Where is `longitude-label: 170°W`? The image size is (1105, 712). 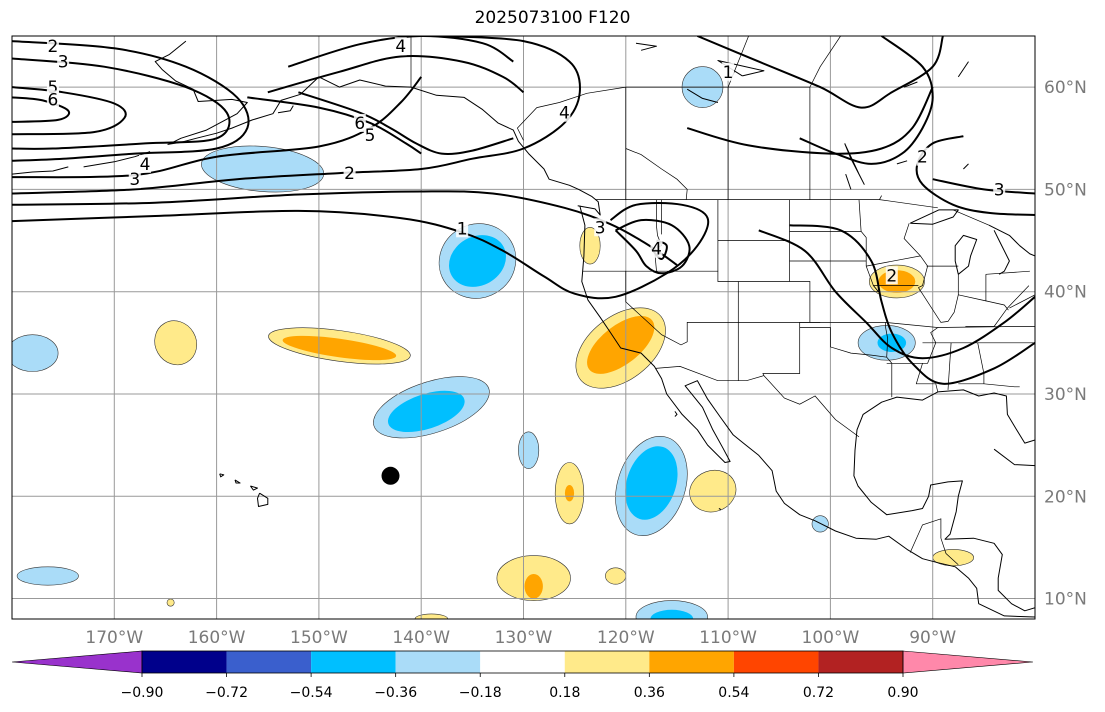
longitude-label: 170°W is located at coordinates (114, 638).